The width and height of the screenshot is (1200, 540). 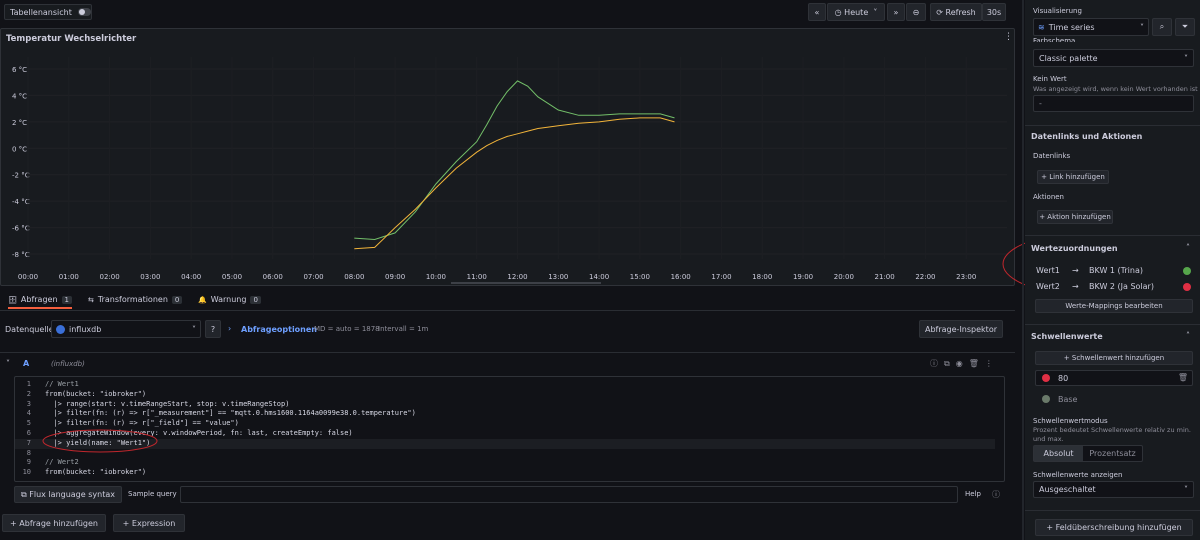 I want to click on line-number: 3, so click(x=23, y=404).